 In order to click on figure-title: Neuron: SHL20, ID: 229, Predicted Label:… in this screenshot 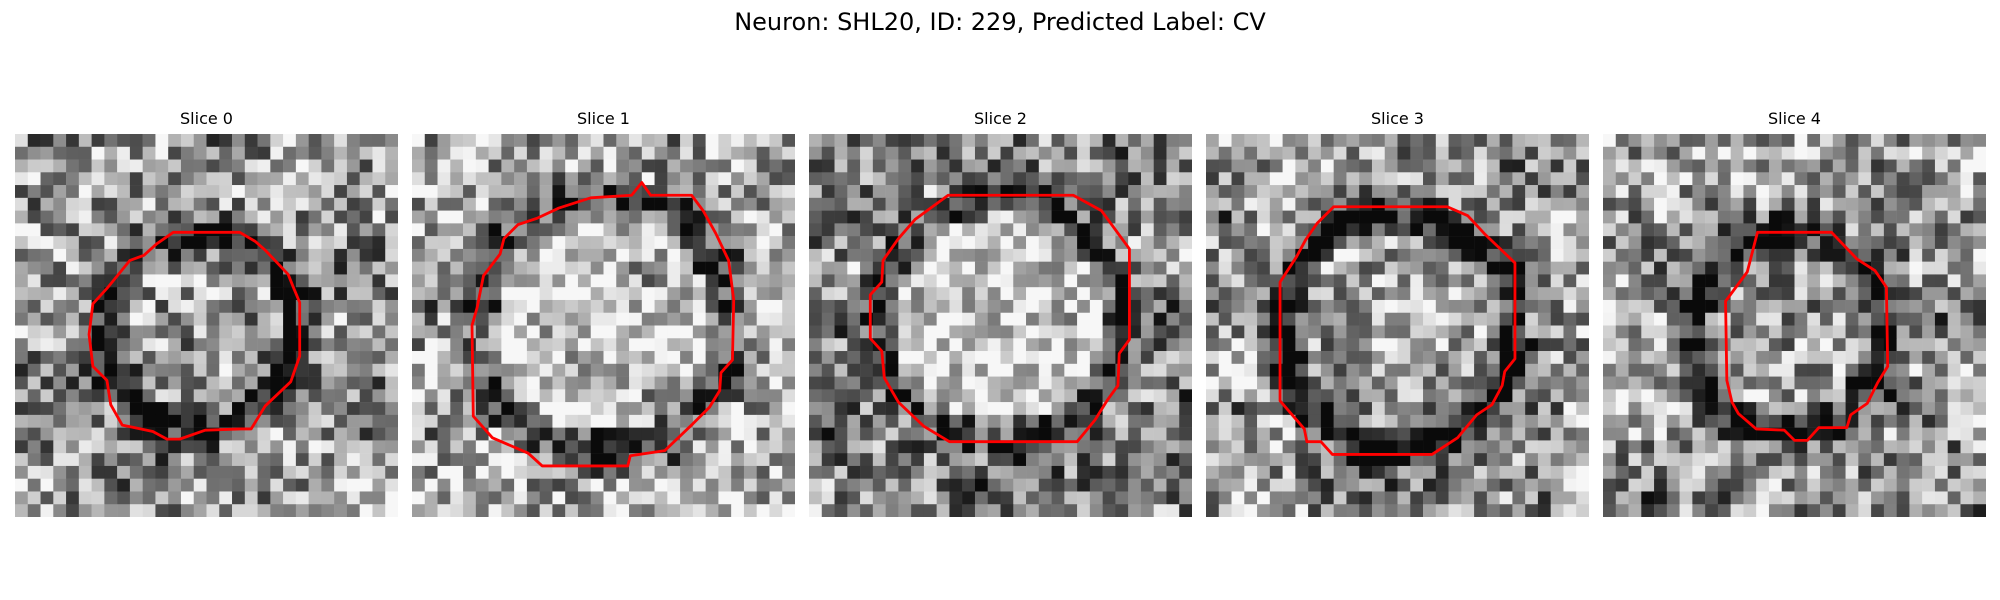, I will do `click(1000, 22)`.